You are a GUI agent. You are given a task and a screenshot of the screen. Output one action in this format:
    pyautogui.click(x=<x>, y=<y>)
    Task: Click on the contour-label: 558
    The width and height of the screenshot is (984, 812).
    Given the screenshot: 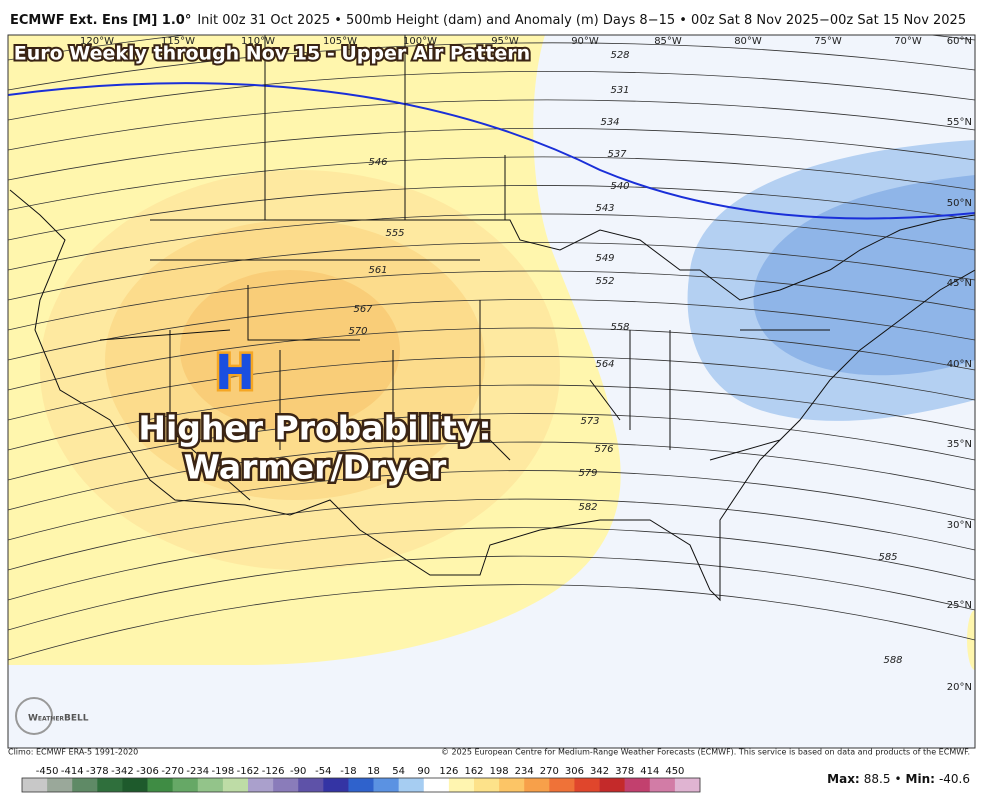 What is the action you would take?
    pyautogui.click(x=619, y=327)
    